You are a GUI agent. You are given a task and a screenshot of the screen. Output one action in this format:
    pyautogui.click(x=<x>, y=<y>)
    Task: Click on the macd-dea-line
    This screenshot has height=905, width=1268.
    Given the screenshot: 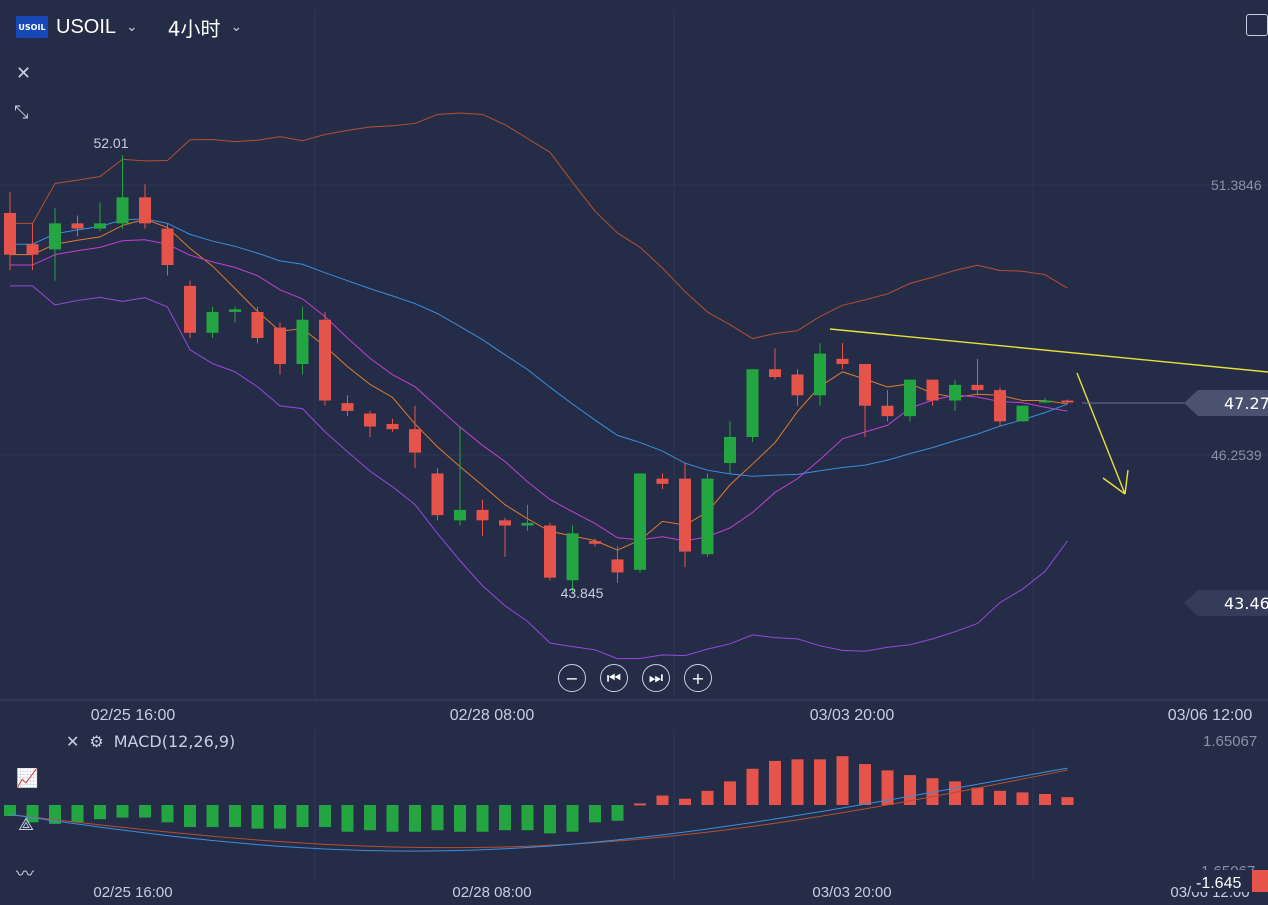 What is the action you would take?
    pyautogui.click(x=538, y=809)
    